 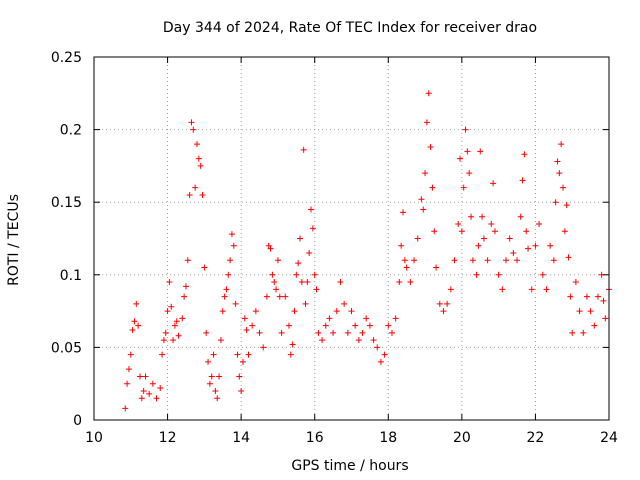 I want to click on x-axis-label: GPS time / hours, so click(x=349, y=466).